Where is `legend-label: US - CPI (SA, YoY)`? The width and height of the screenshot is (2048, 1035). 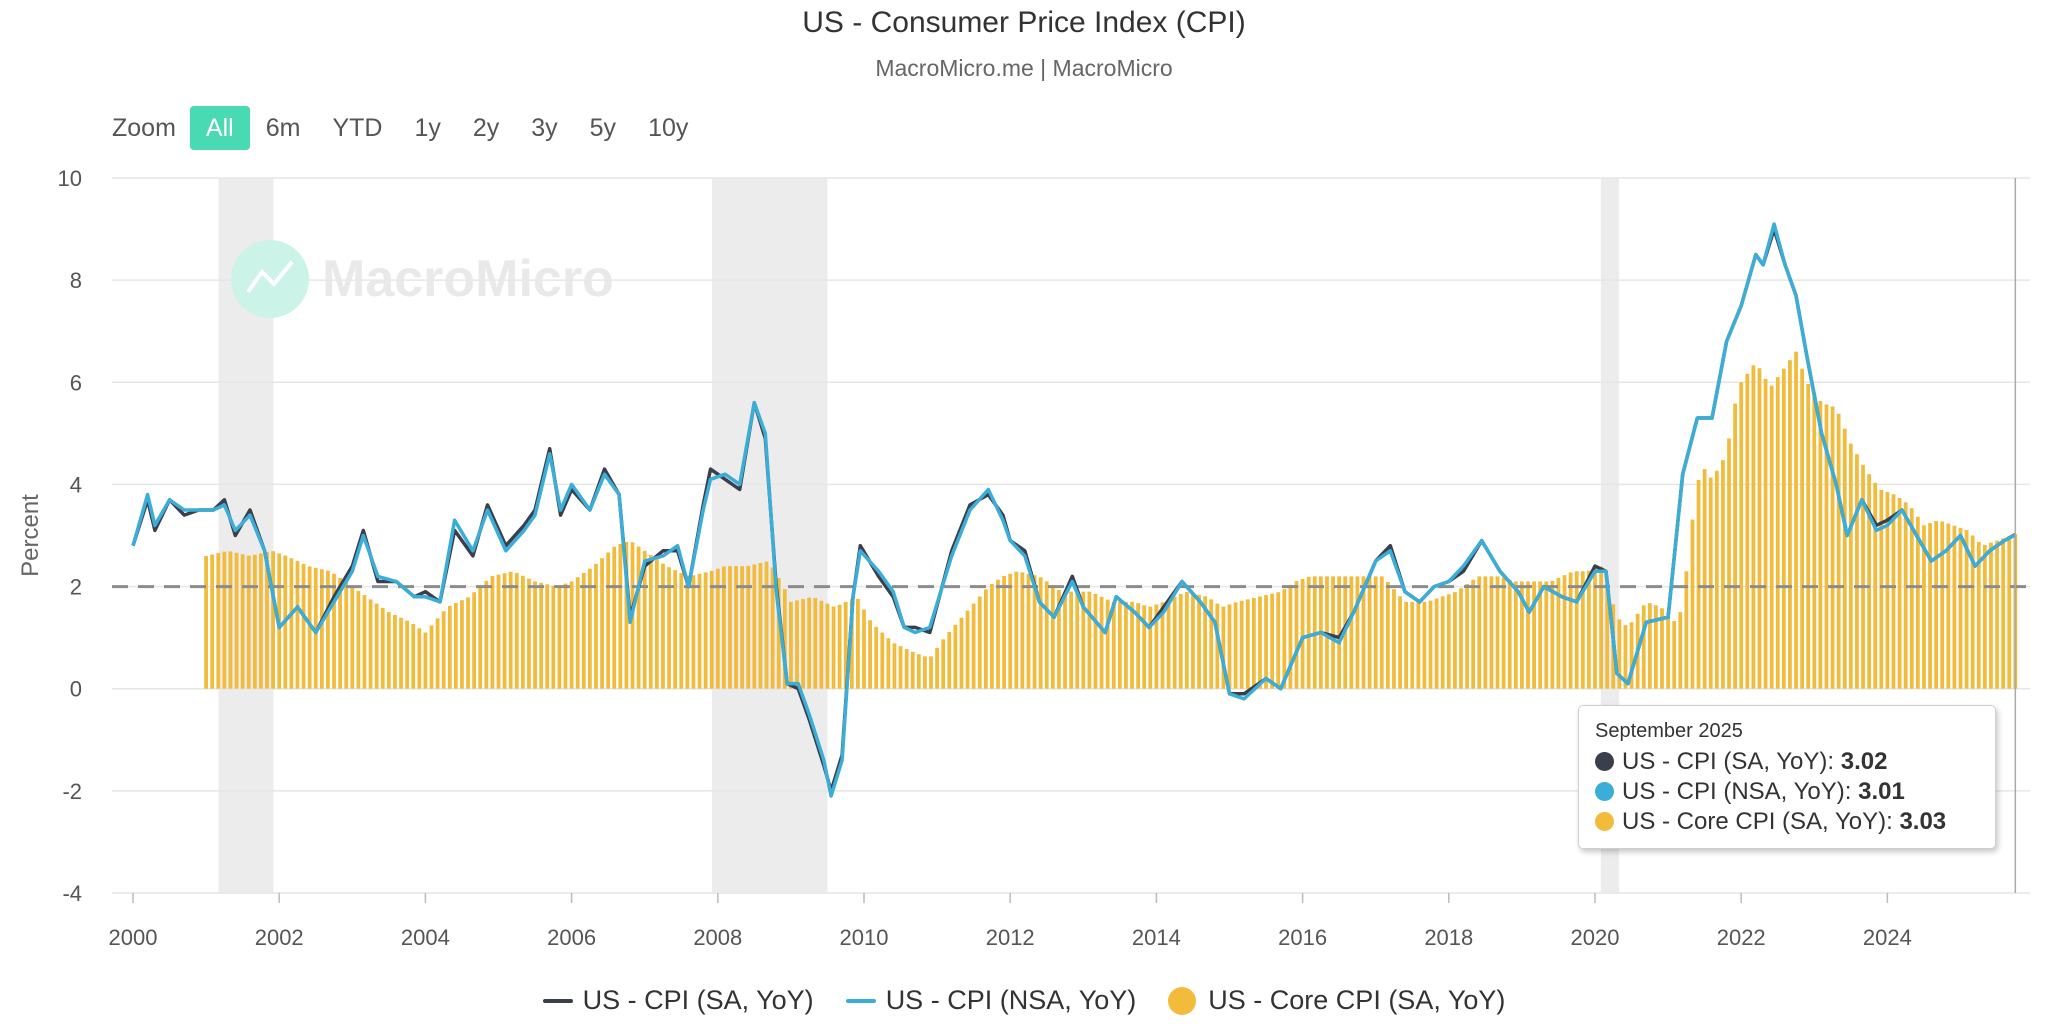 legend-label: US - CPI (SA, YoY) is located at coordinates (698, 1000).